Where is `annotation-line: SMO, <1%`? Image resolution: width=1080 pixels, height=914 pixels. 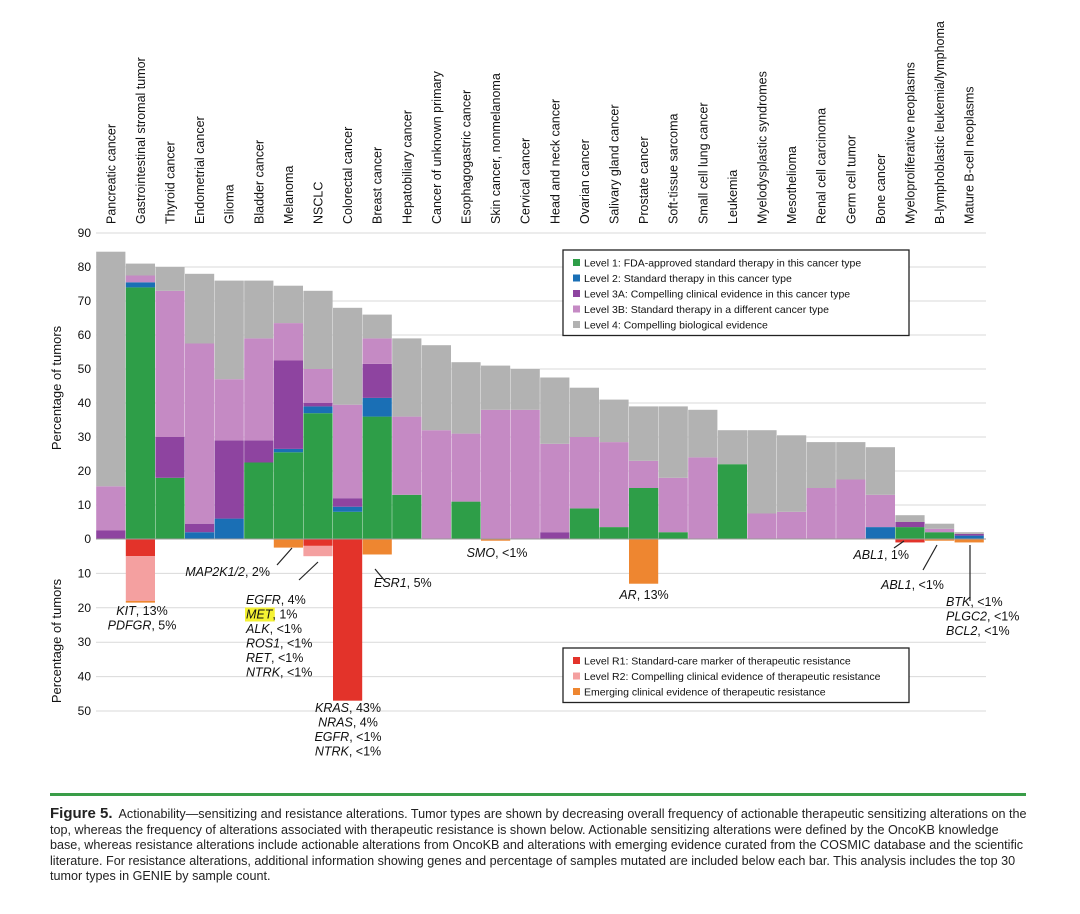 annotation-line: SMO, <1% is located at coordinates (497, 553).